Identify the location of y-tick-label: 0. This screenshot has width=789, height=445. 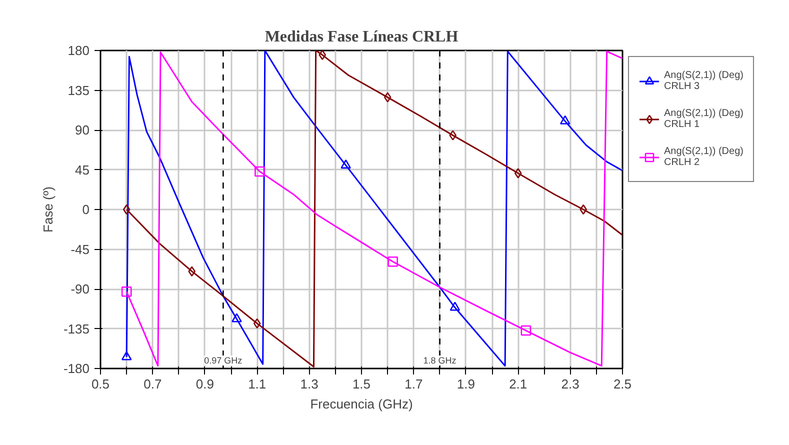
(86, 209).